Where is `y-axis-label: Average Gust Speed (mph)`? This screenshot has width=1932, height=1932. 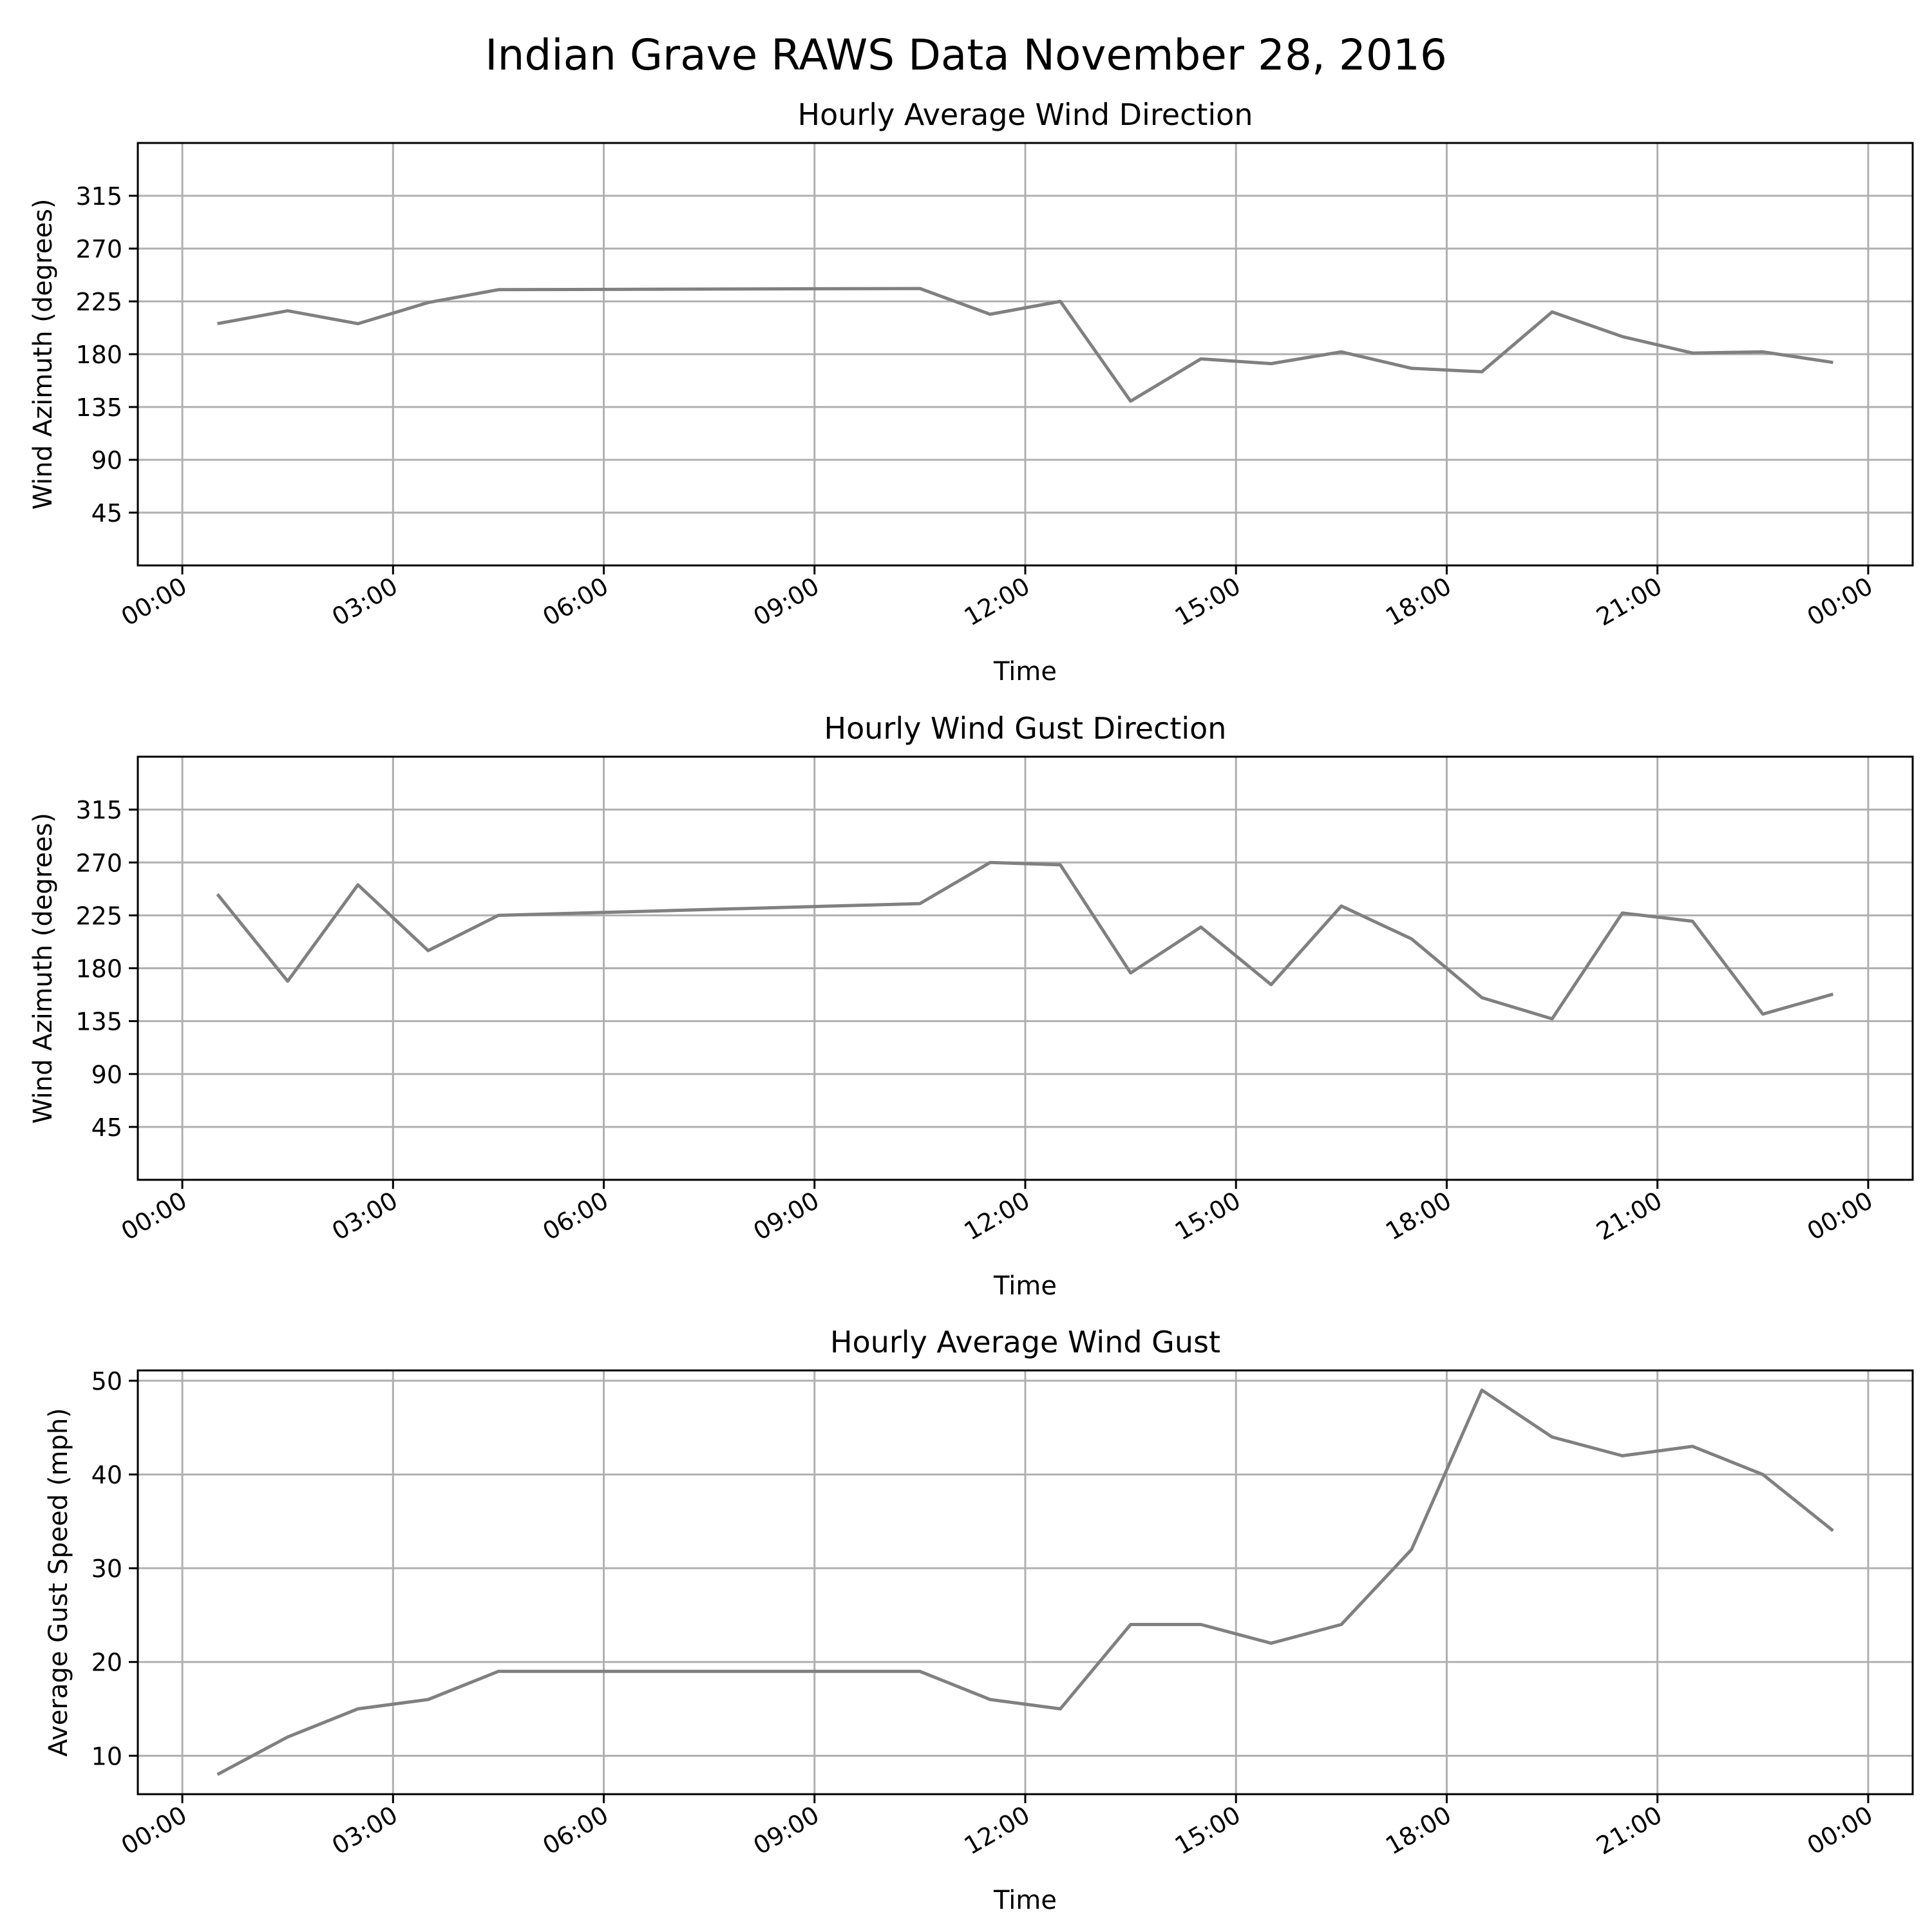 y-axis-label: Average Gust Speed (mph) is located at coordinates (58, 1582).